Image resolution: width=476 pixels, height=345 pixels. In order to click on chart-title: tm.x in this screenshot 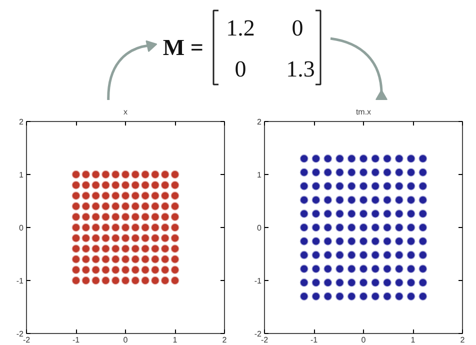, I will do `click(364, 112)`.